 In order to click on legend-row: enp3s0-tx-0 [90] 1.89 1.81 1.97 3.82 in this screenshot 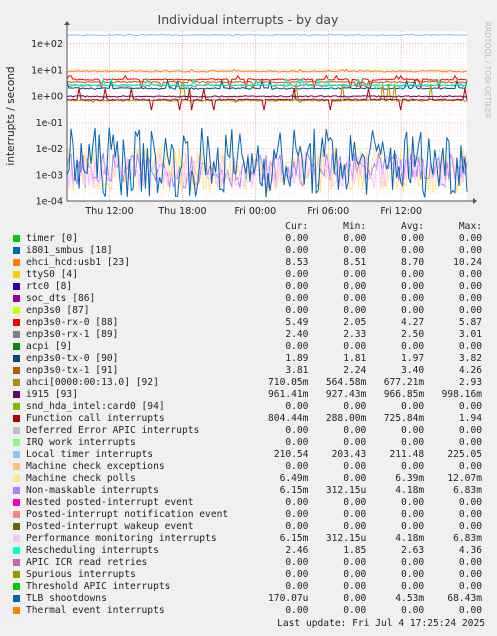, I will do `click(247, 359)`.